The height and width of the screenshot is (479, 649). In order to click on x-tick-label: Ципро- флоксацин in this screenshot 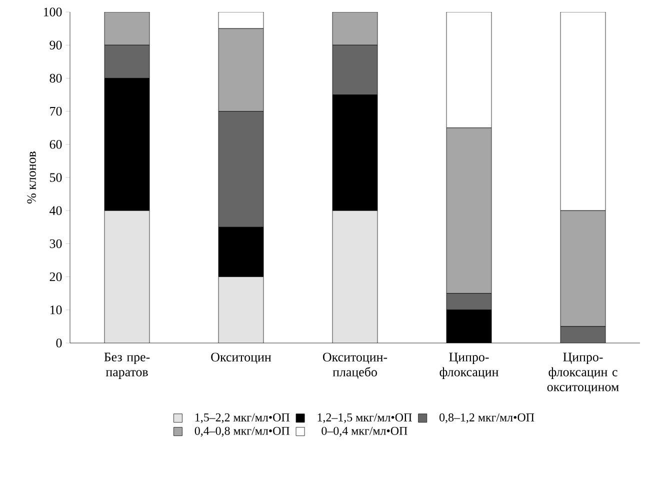, I will do `click(469, 365)`.